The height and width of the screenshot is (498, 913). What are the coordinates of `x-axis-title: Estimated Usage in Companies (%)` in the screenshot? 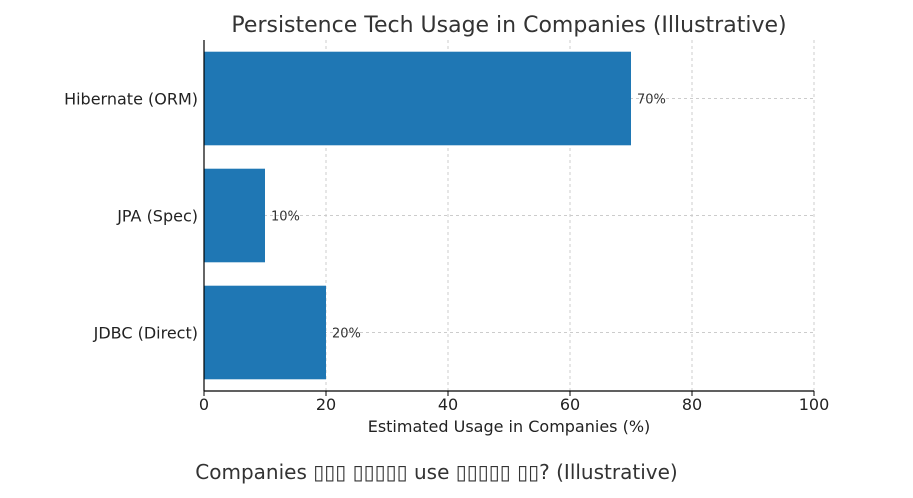 It's located at (509, 426).